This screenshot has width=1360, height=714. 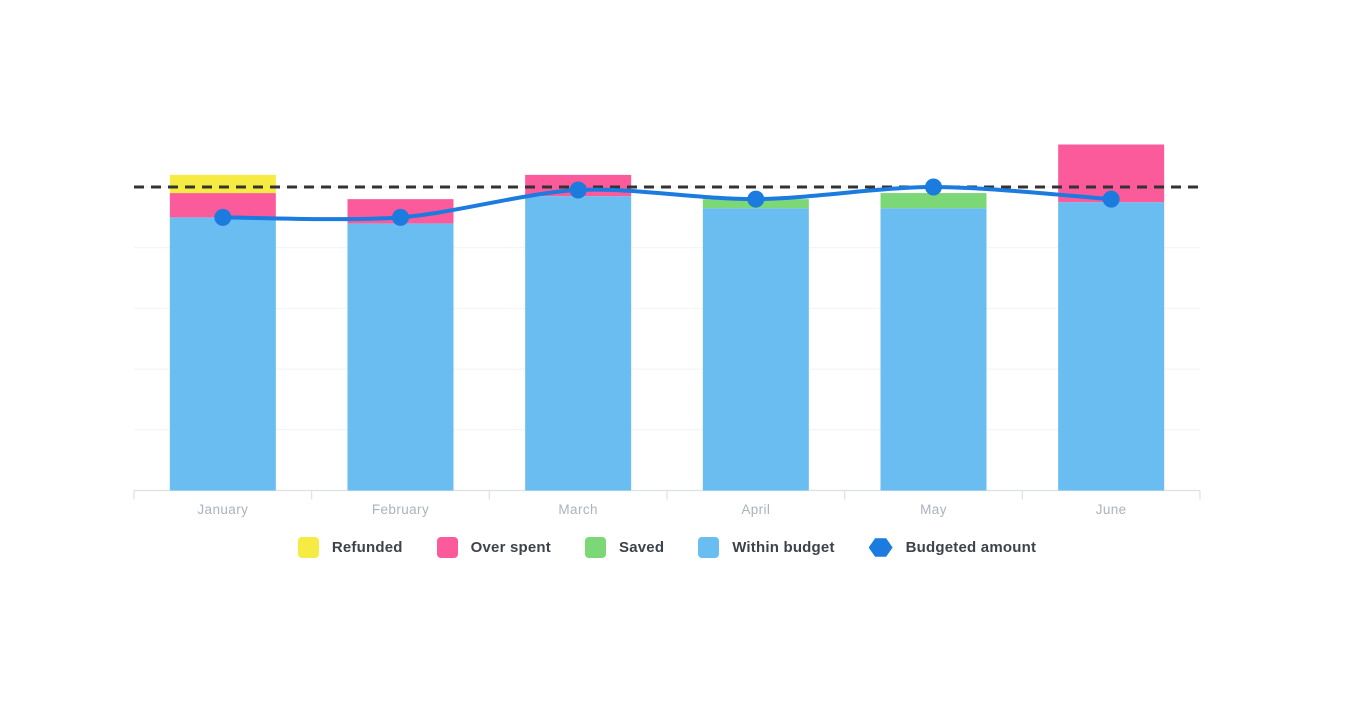 I want to click on legend-label-within-budget: Within budget, so click(x=783, y=547).